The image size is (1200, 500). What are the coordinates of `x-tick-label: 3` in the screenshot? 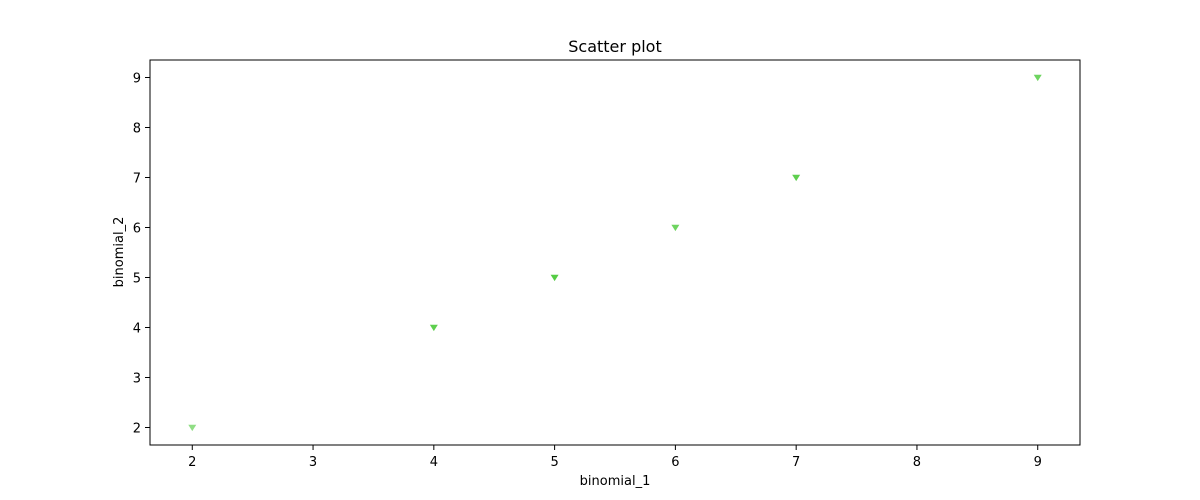 It's located at (313, 462).